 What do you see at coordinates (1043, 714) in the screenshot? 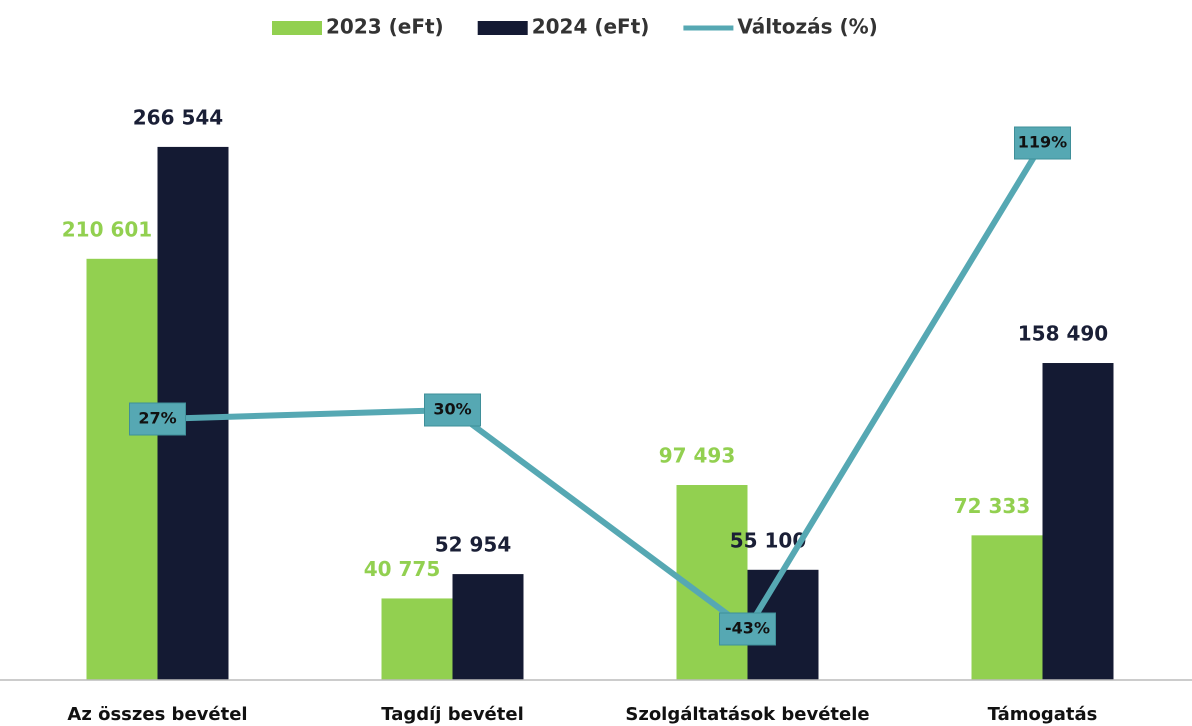
I see `x-tick-label: Támogatás` at bounding box center [1043, 714].